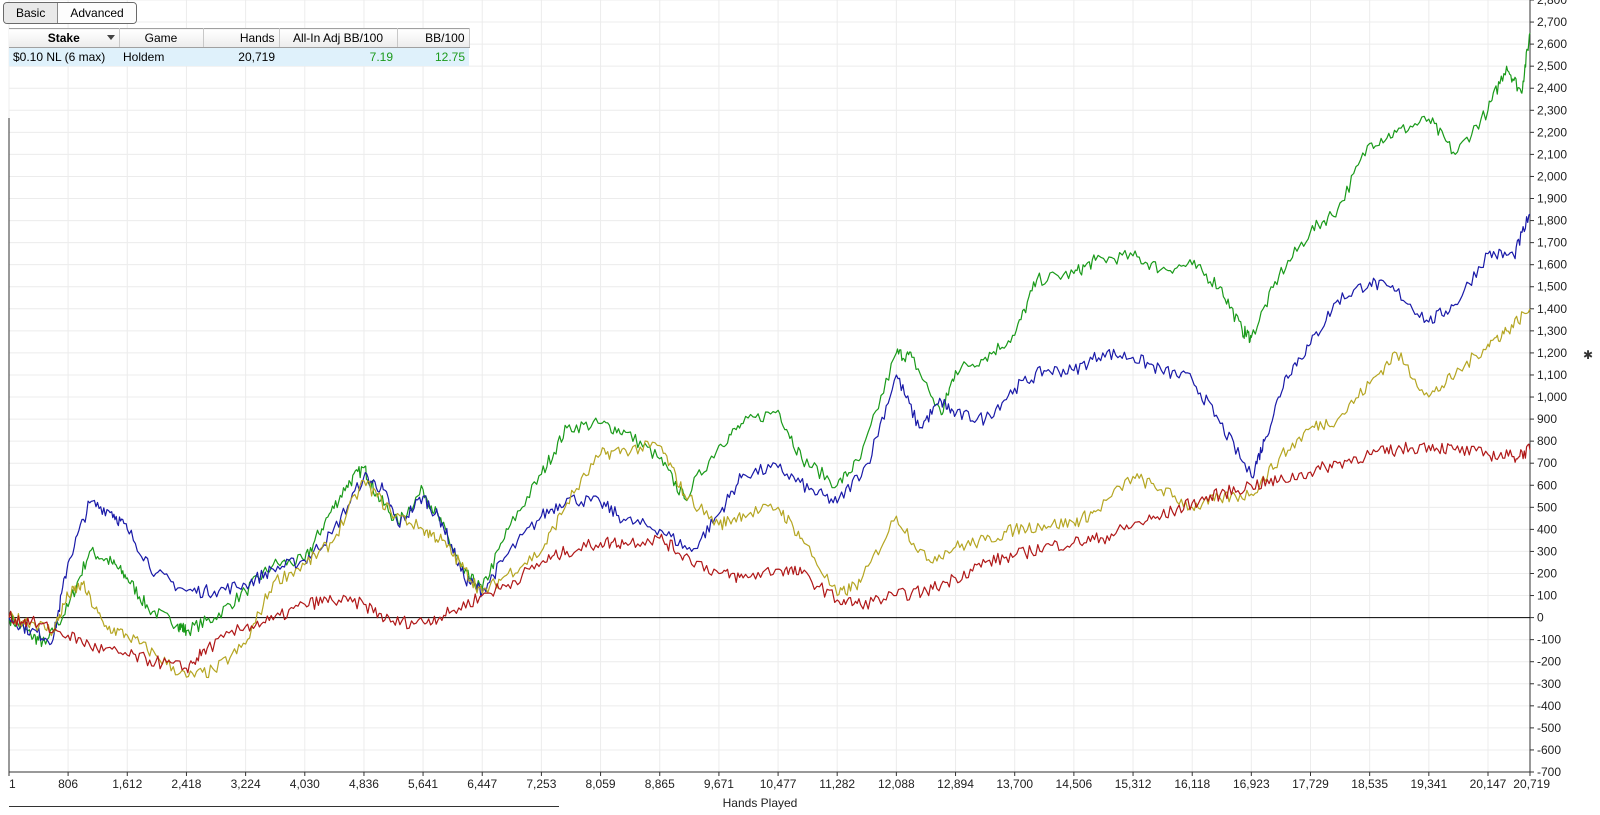 The height and width of the screenshot is (815, 1600). I want to click on x-tick-label: 18,535, so click(1369, 784).